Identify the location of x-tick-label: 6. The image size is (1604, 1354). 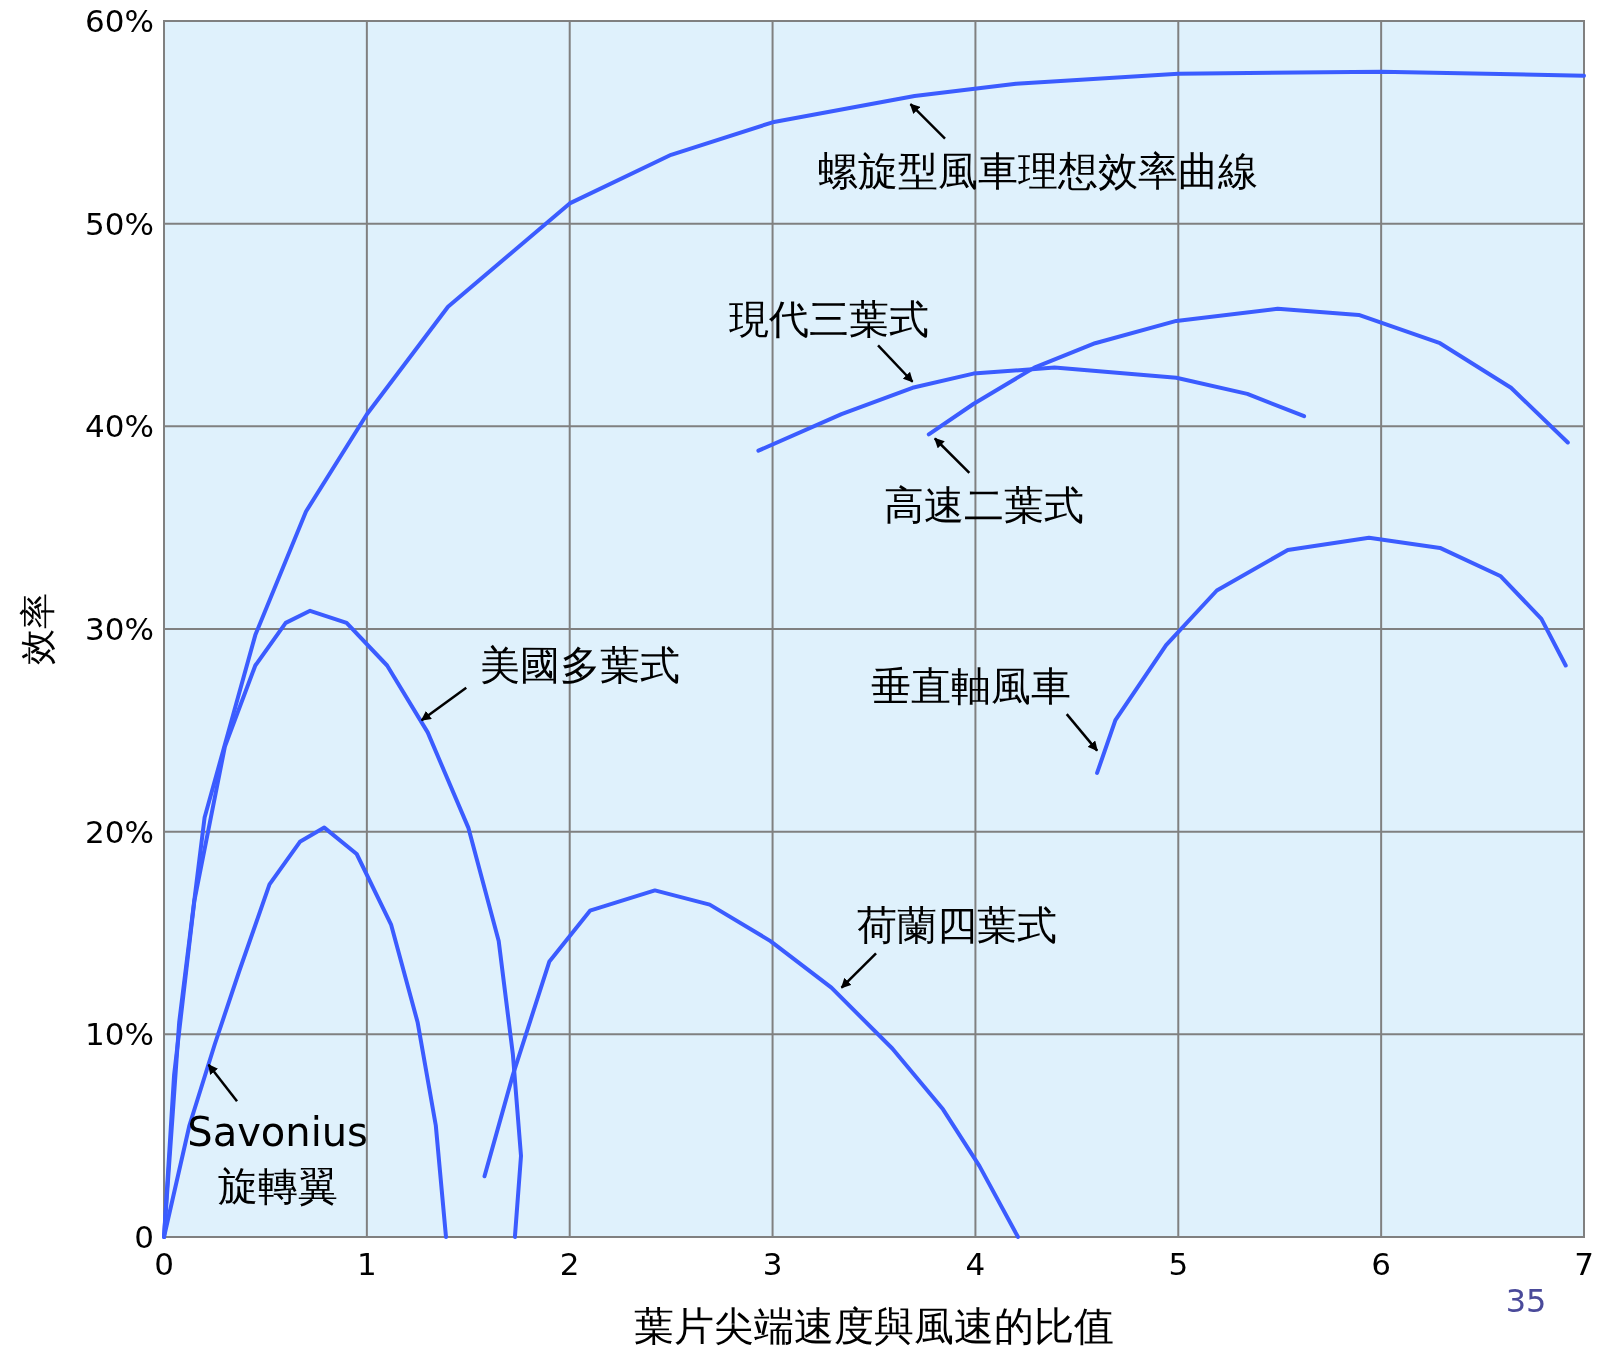
(1381, 1264).